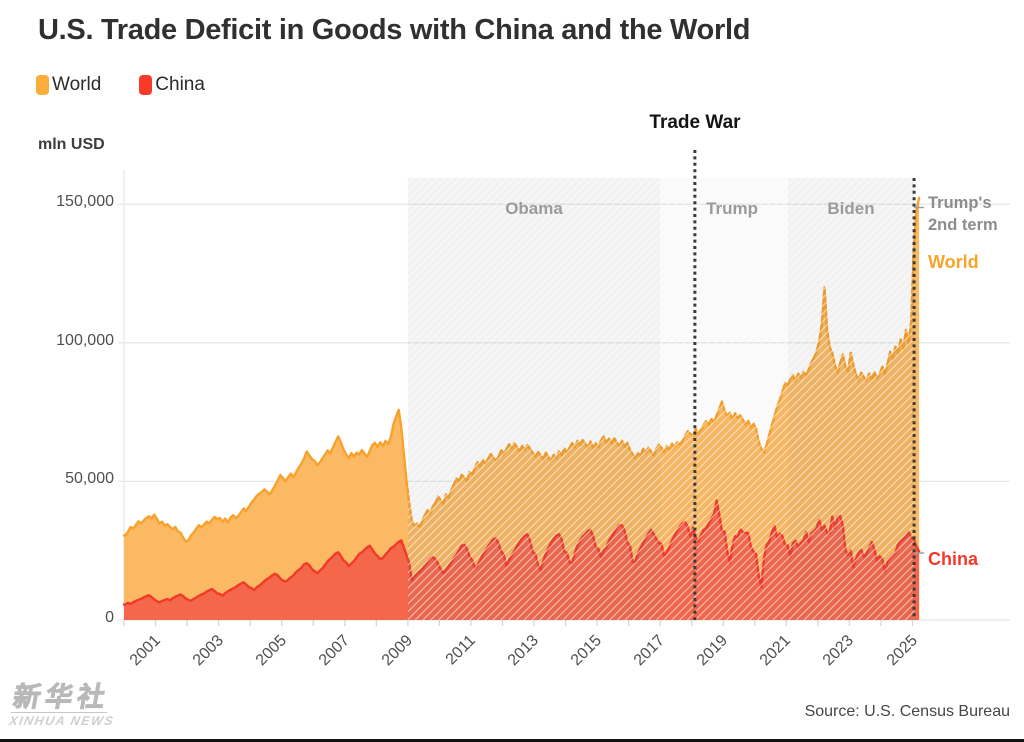 The image size is (1024, 742). Describe the element at coordinates (120, 85) in the screenshot. I see `legend: World China` at that location.